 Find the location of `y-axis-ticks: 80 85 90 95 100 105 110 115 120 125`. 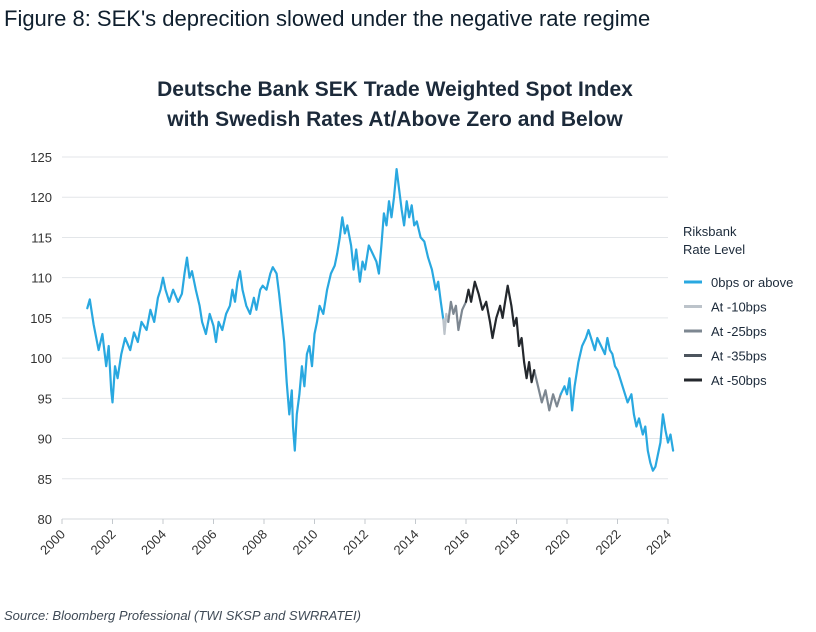

y-axis-ticks: 80 85 90 95 100 105 110 115 120 125 is located at coordinates (41, 338).